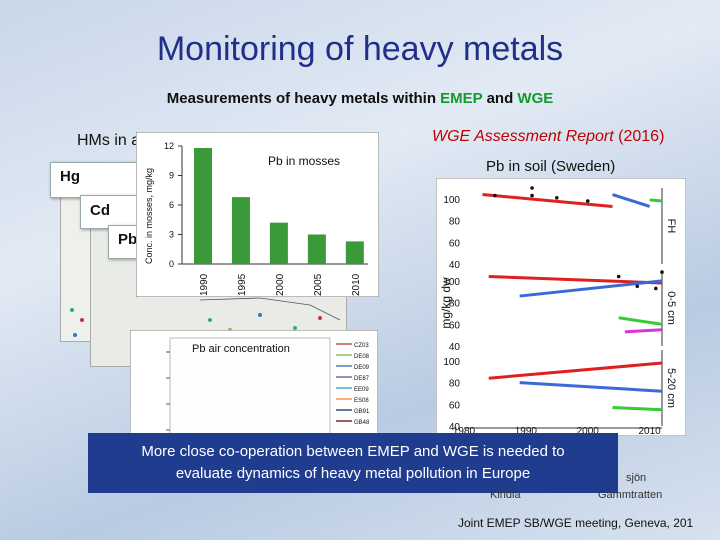 Image resolution: width=720 pixels, height=540 pixels. Describe the element at coordinates (171, 264) in the screenshot. I see `moss-y-tick-label: 0` at that location.